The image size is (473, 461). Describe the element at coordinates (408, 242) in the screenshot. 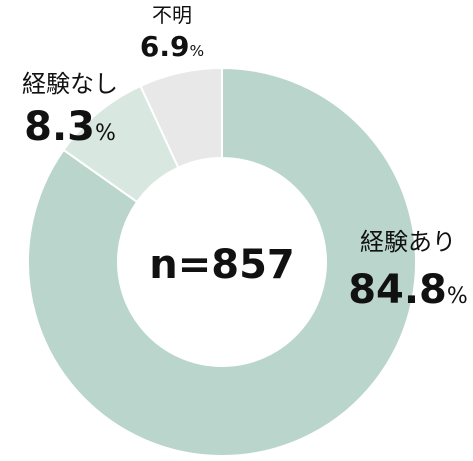

I see `category-label: 経験あり` at that location.